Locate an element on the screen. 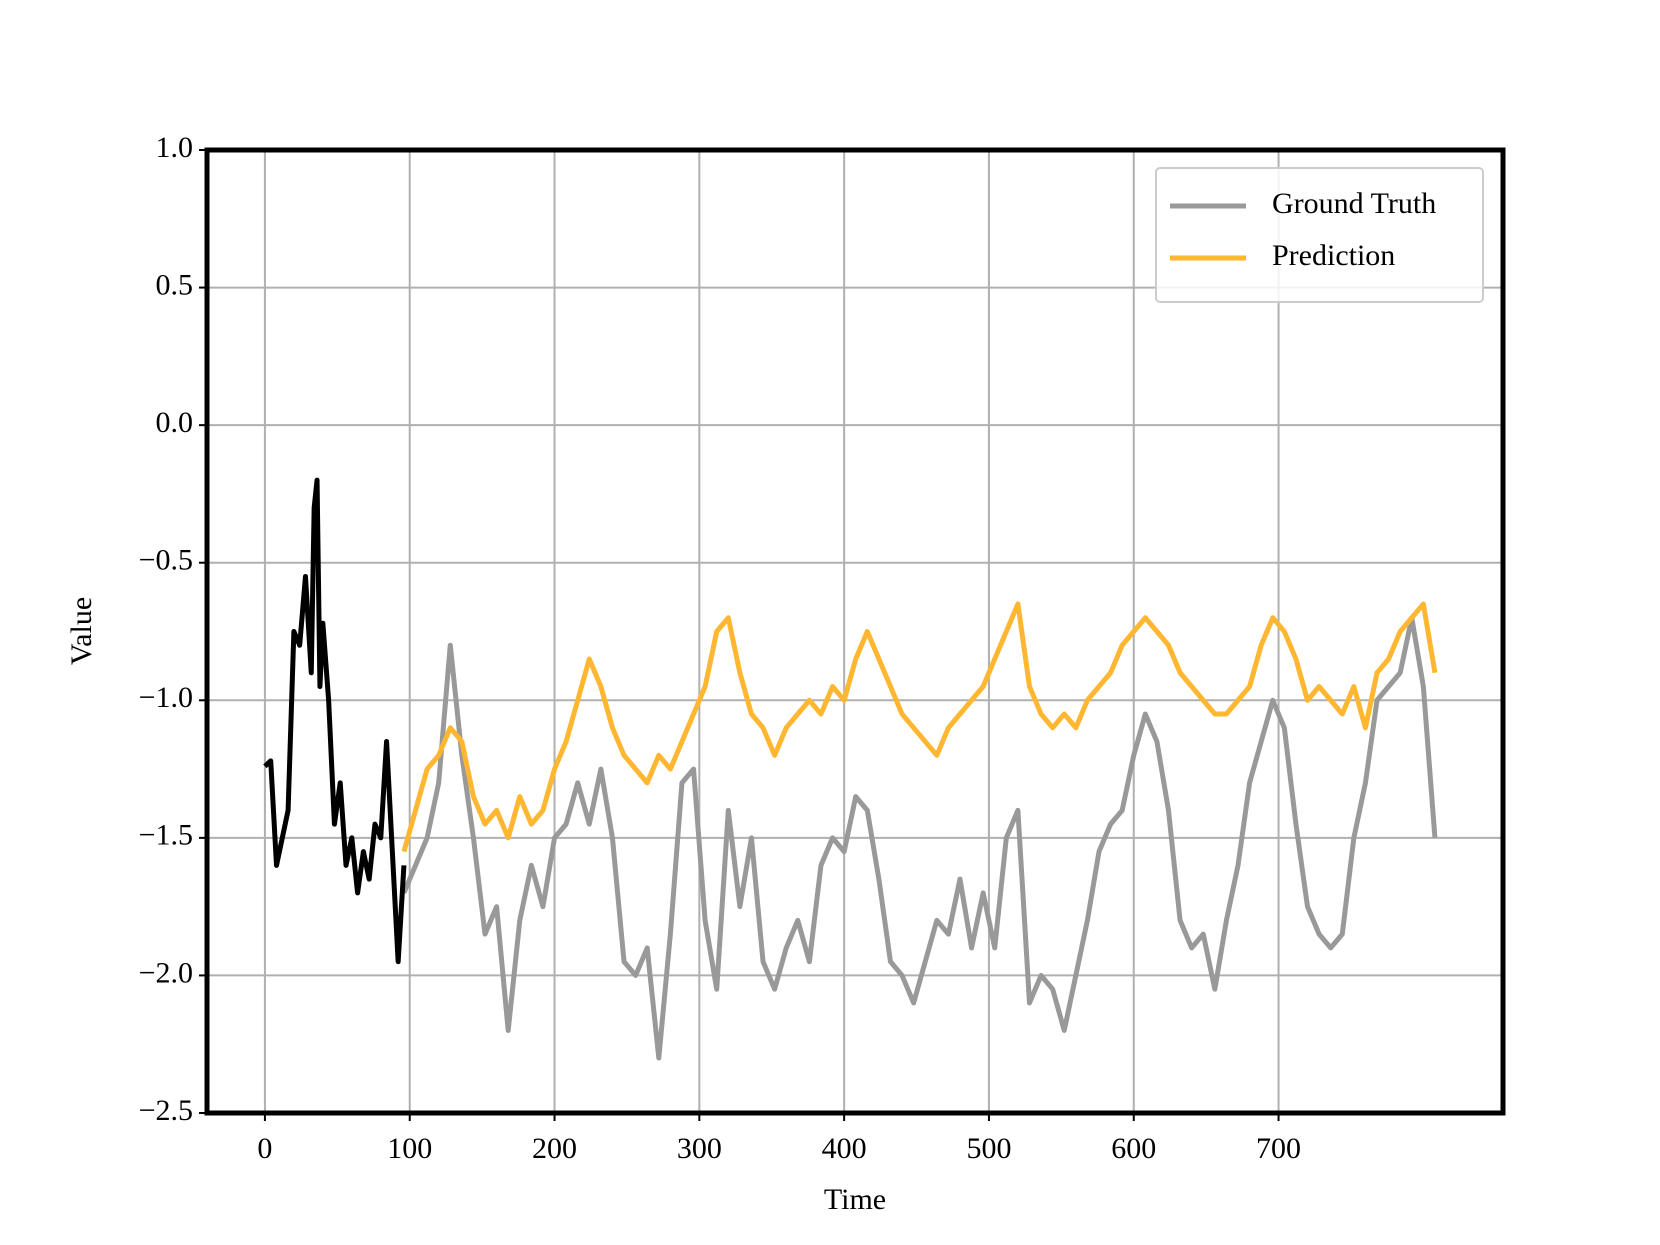 The width and height of the screenshot is (1660, 1245). y-tick-label: 1.0 is located at coordinates (175, 147).